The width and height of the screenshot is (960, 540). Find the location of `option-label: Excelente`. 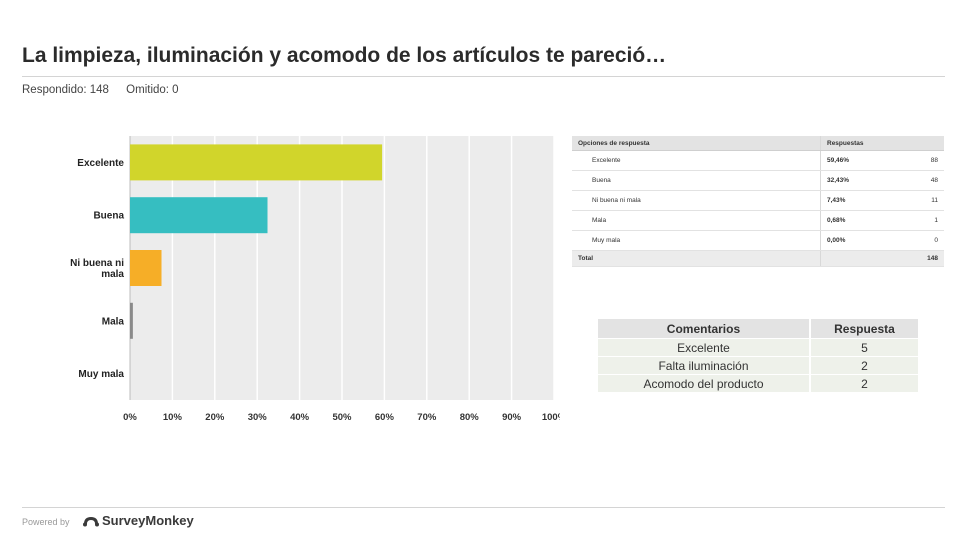

option-label: Excelente is located at coordinates (696, 160).